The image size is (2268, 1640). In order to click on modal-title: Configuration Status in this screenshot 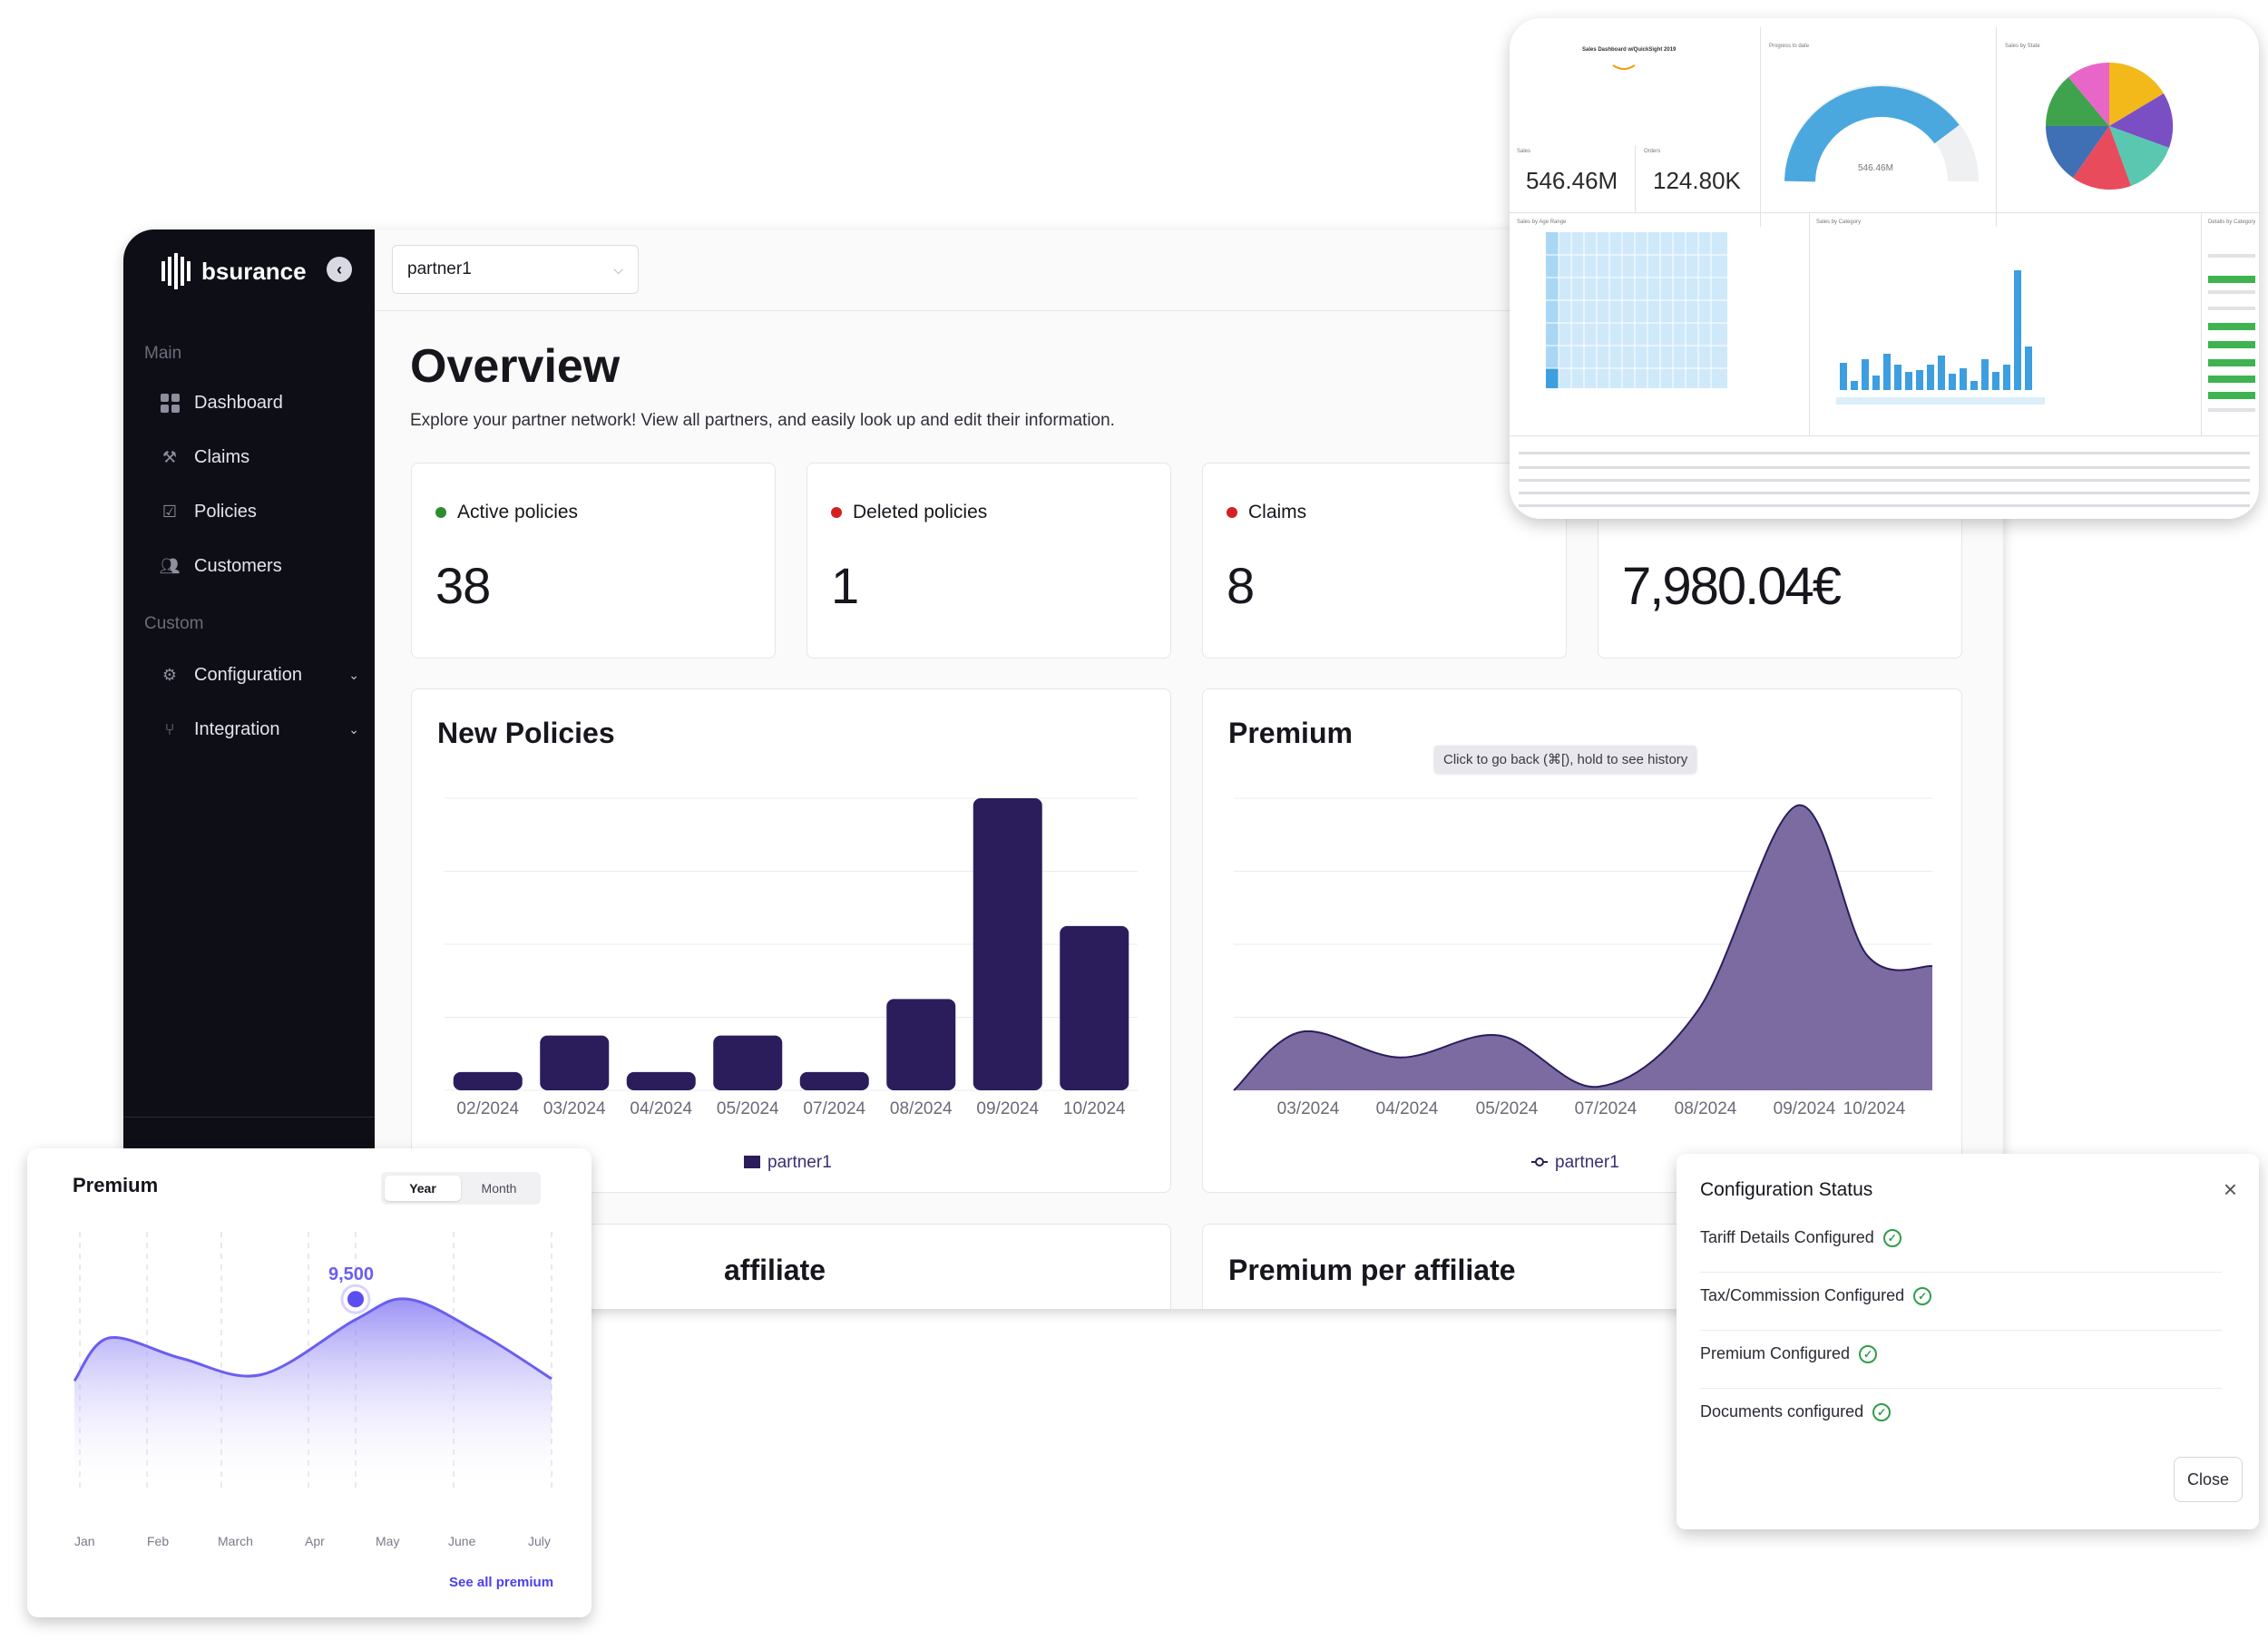, I will do `click(1787, 1189)`.